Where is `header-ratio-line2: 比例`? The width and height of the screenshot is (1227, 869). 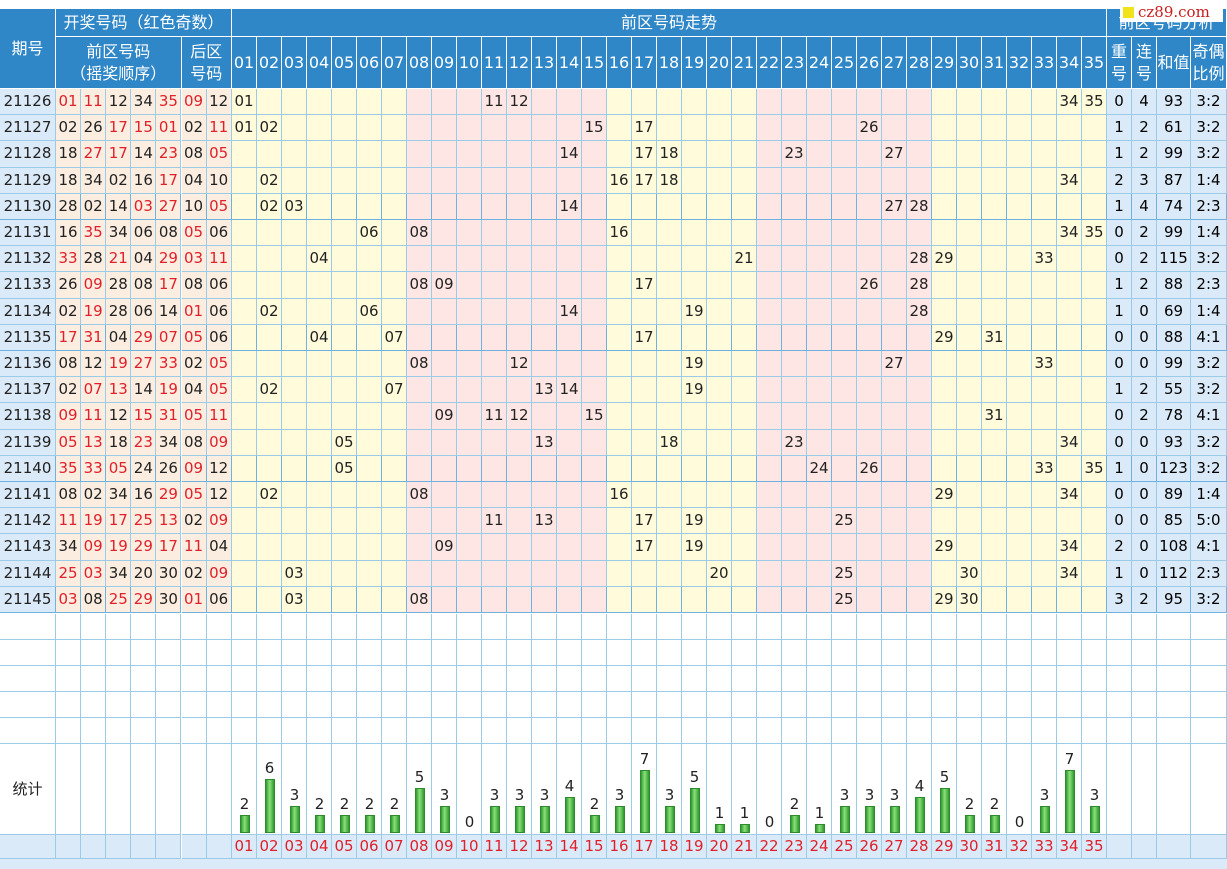 header-ratio-line2: 比例 is located at coordinates (1208, 73).